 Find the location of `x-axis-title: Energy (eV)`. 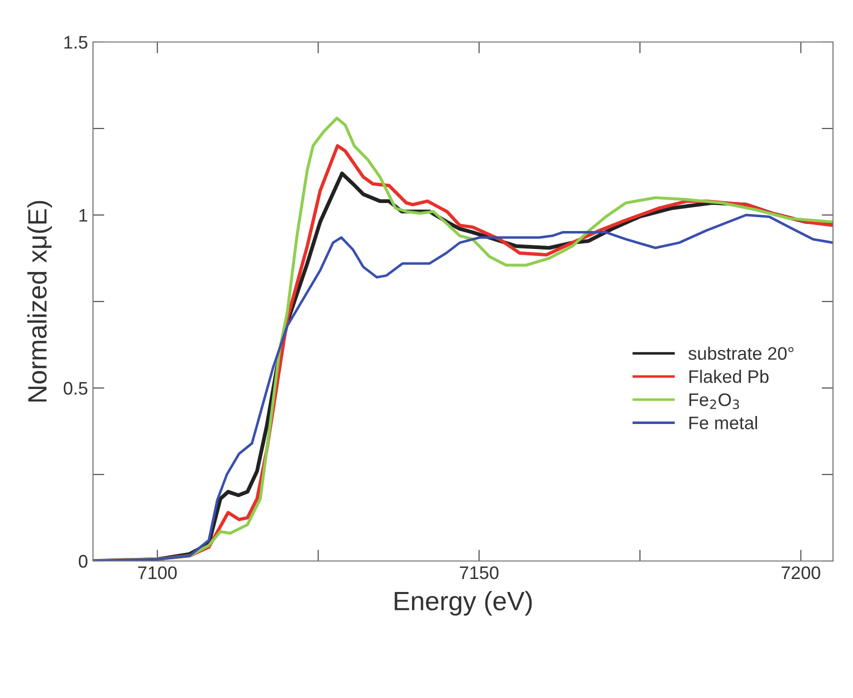

x-axis-title: Energy (eV) is located at coordinates (463, 603).